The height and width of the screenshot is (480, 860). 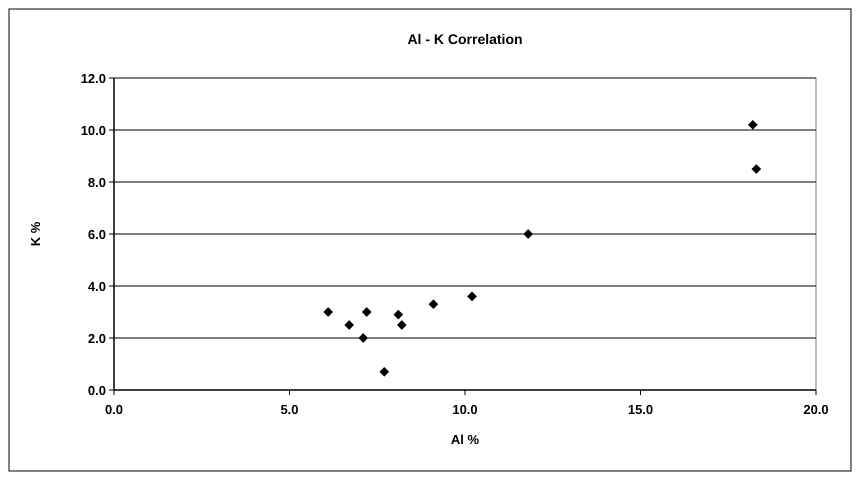 What do you see at coordinates (465, 439) in the screenshot?
I see `x-axis-title: Al %` at bounding box center [465, 439].